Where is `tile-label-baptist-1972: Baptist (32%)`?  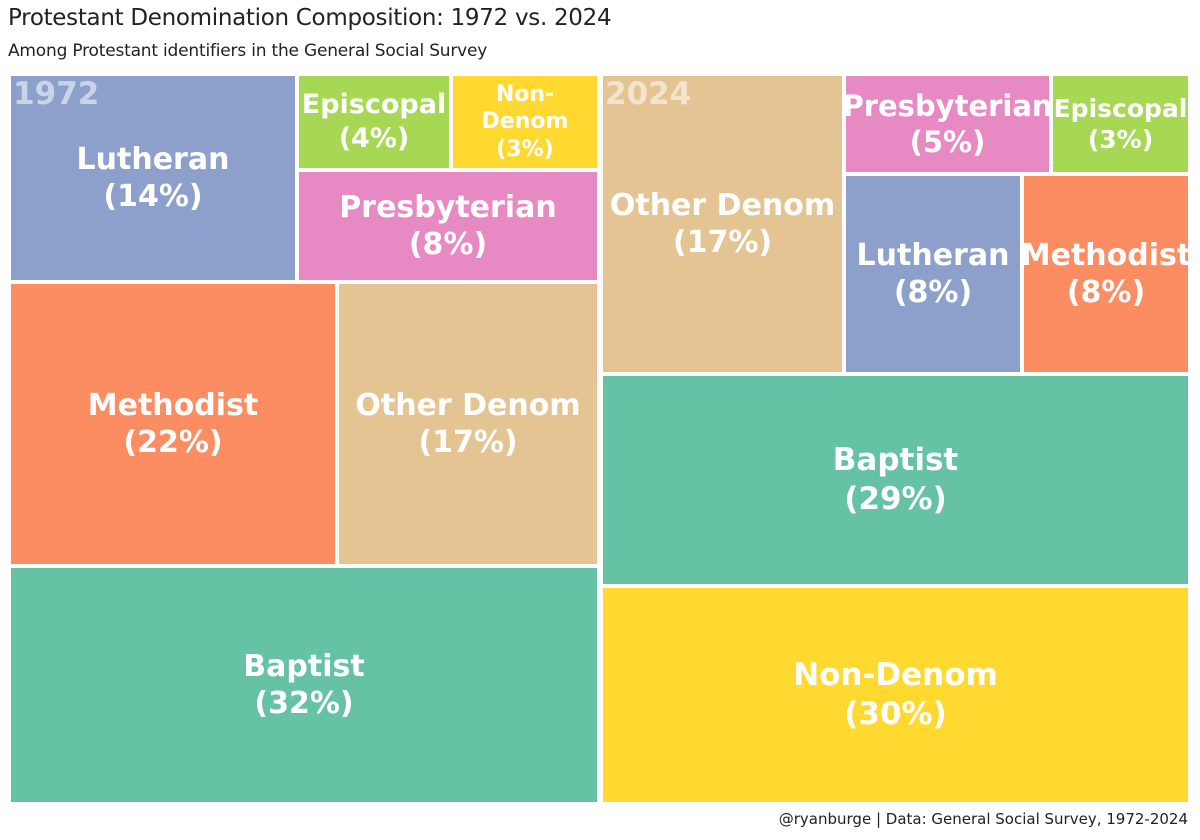 tile-label-baptist-1972: Baptist (32%) is located at coordinates (304, 685).